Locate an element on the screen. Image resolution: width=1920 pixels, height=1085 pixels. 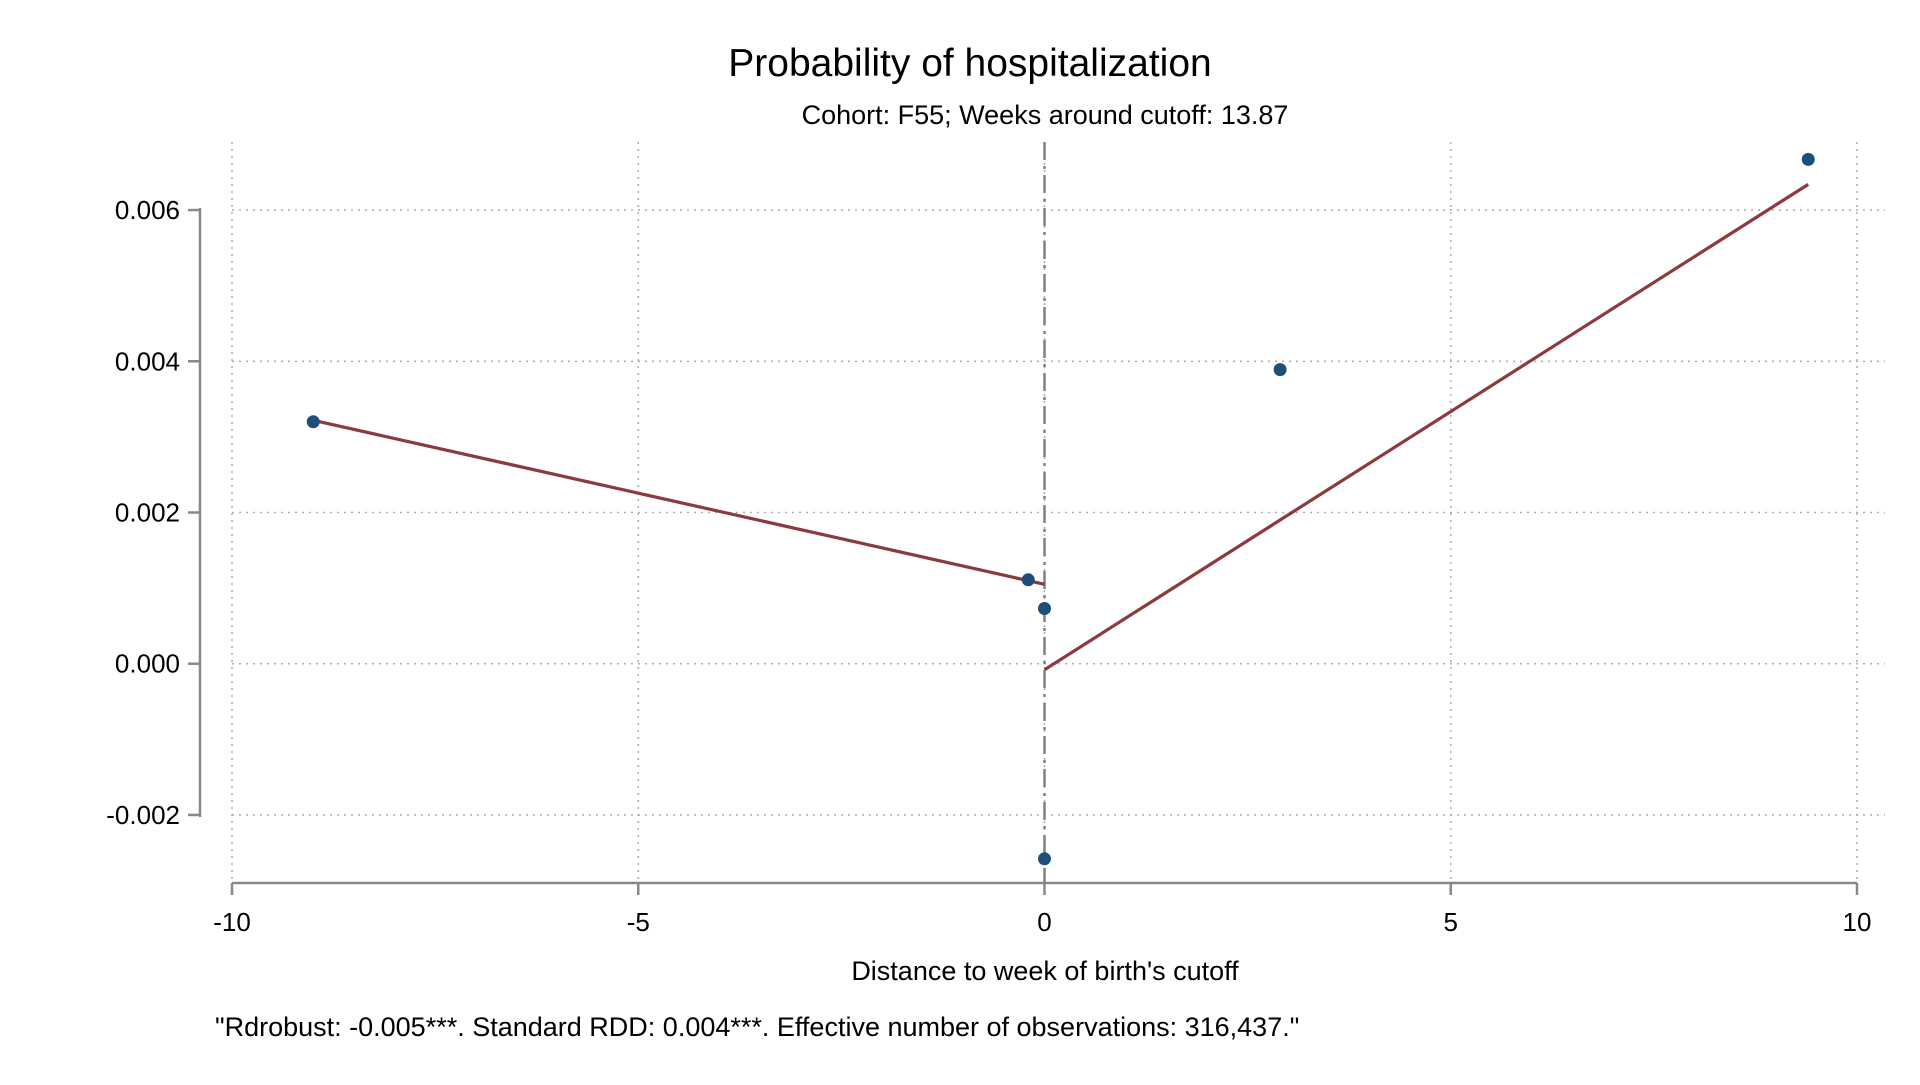
x-tick-label: 0 is located at coordinates (1044, 922).